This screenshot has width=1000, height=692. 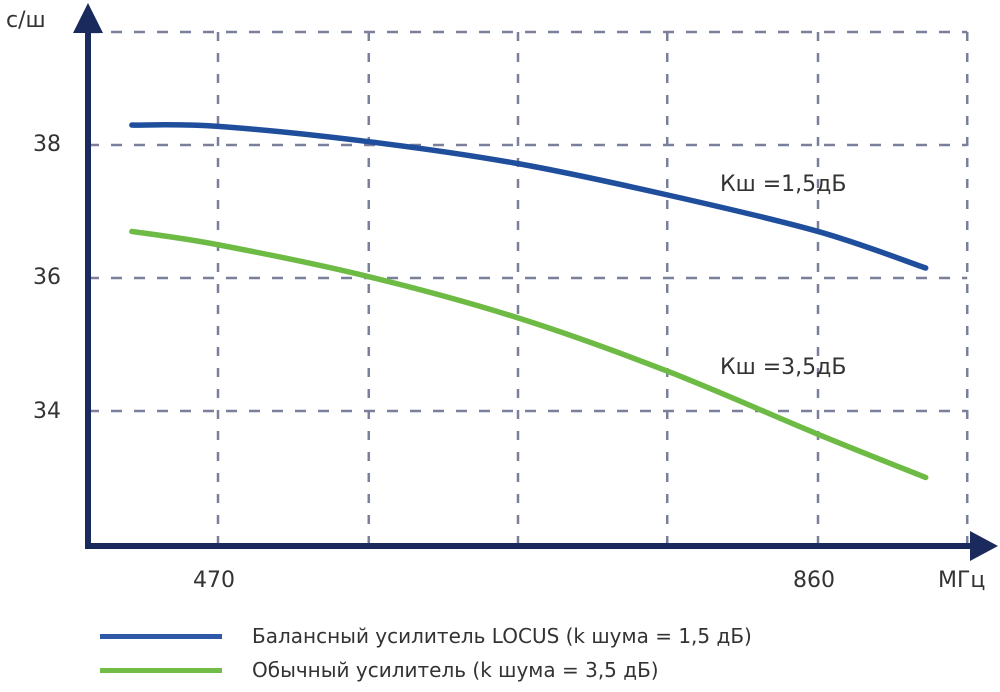 What do you see at coordinates (814, 580) in the screenshot?
I see `x-tick-860: 860` at bounding box center [814, 580].